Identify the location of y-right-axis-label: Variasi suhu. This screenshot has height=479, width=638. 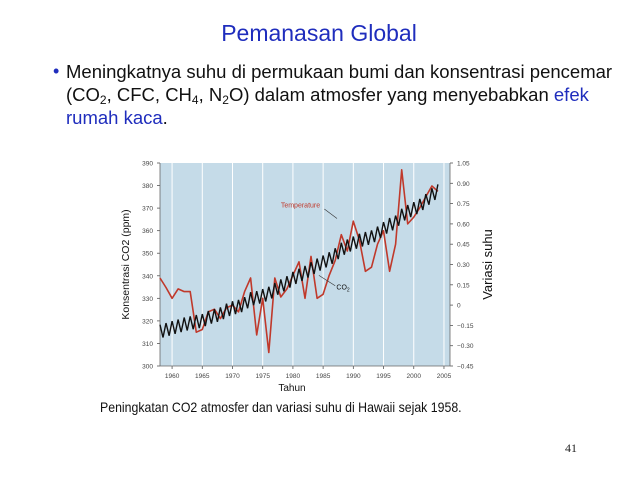
(487, 264).